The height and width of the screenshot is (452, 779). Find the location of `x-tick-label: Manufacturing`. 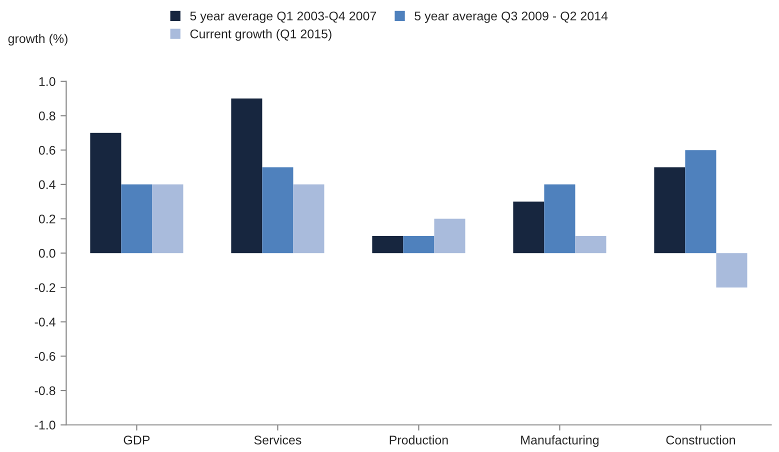

x-tick-label: Manufacturing is located at coordinates (560, 441).